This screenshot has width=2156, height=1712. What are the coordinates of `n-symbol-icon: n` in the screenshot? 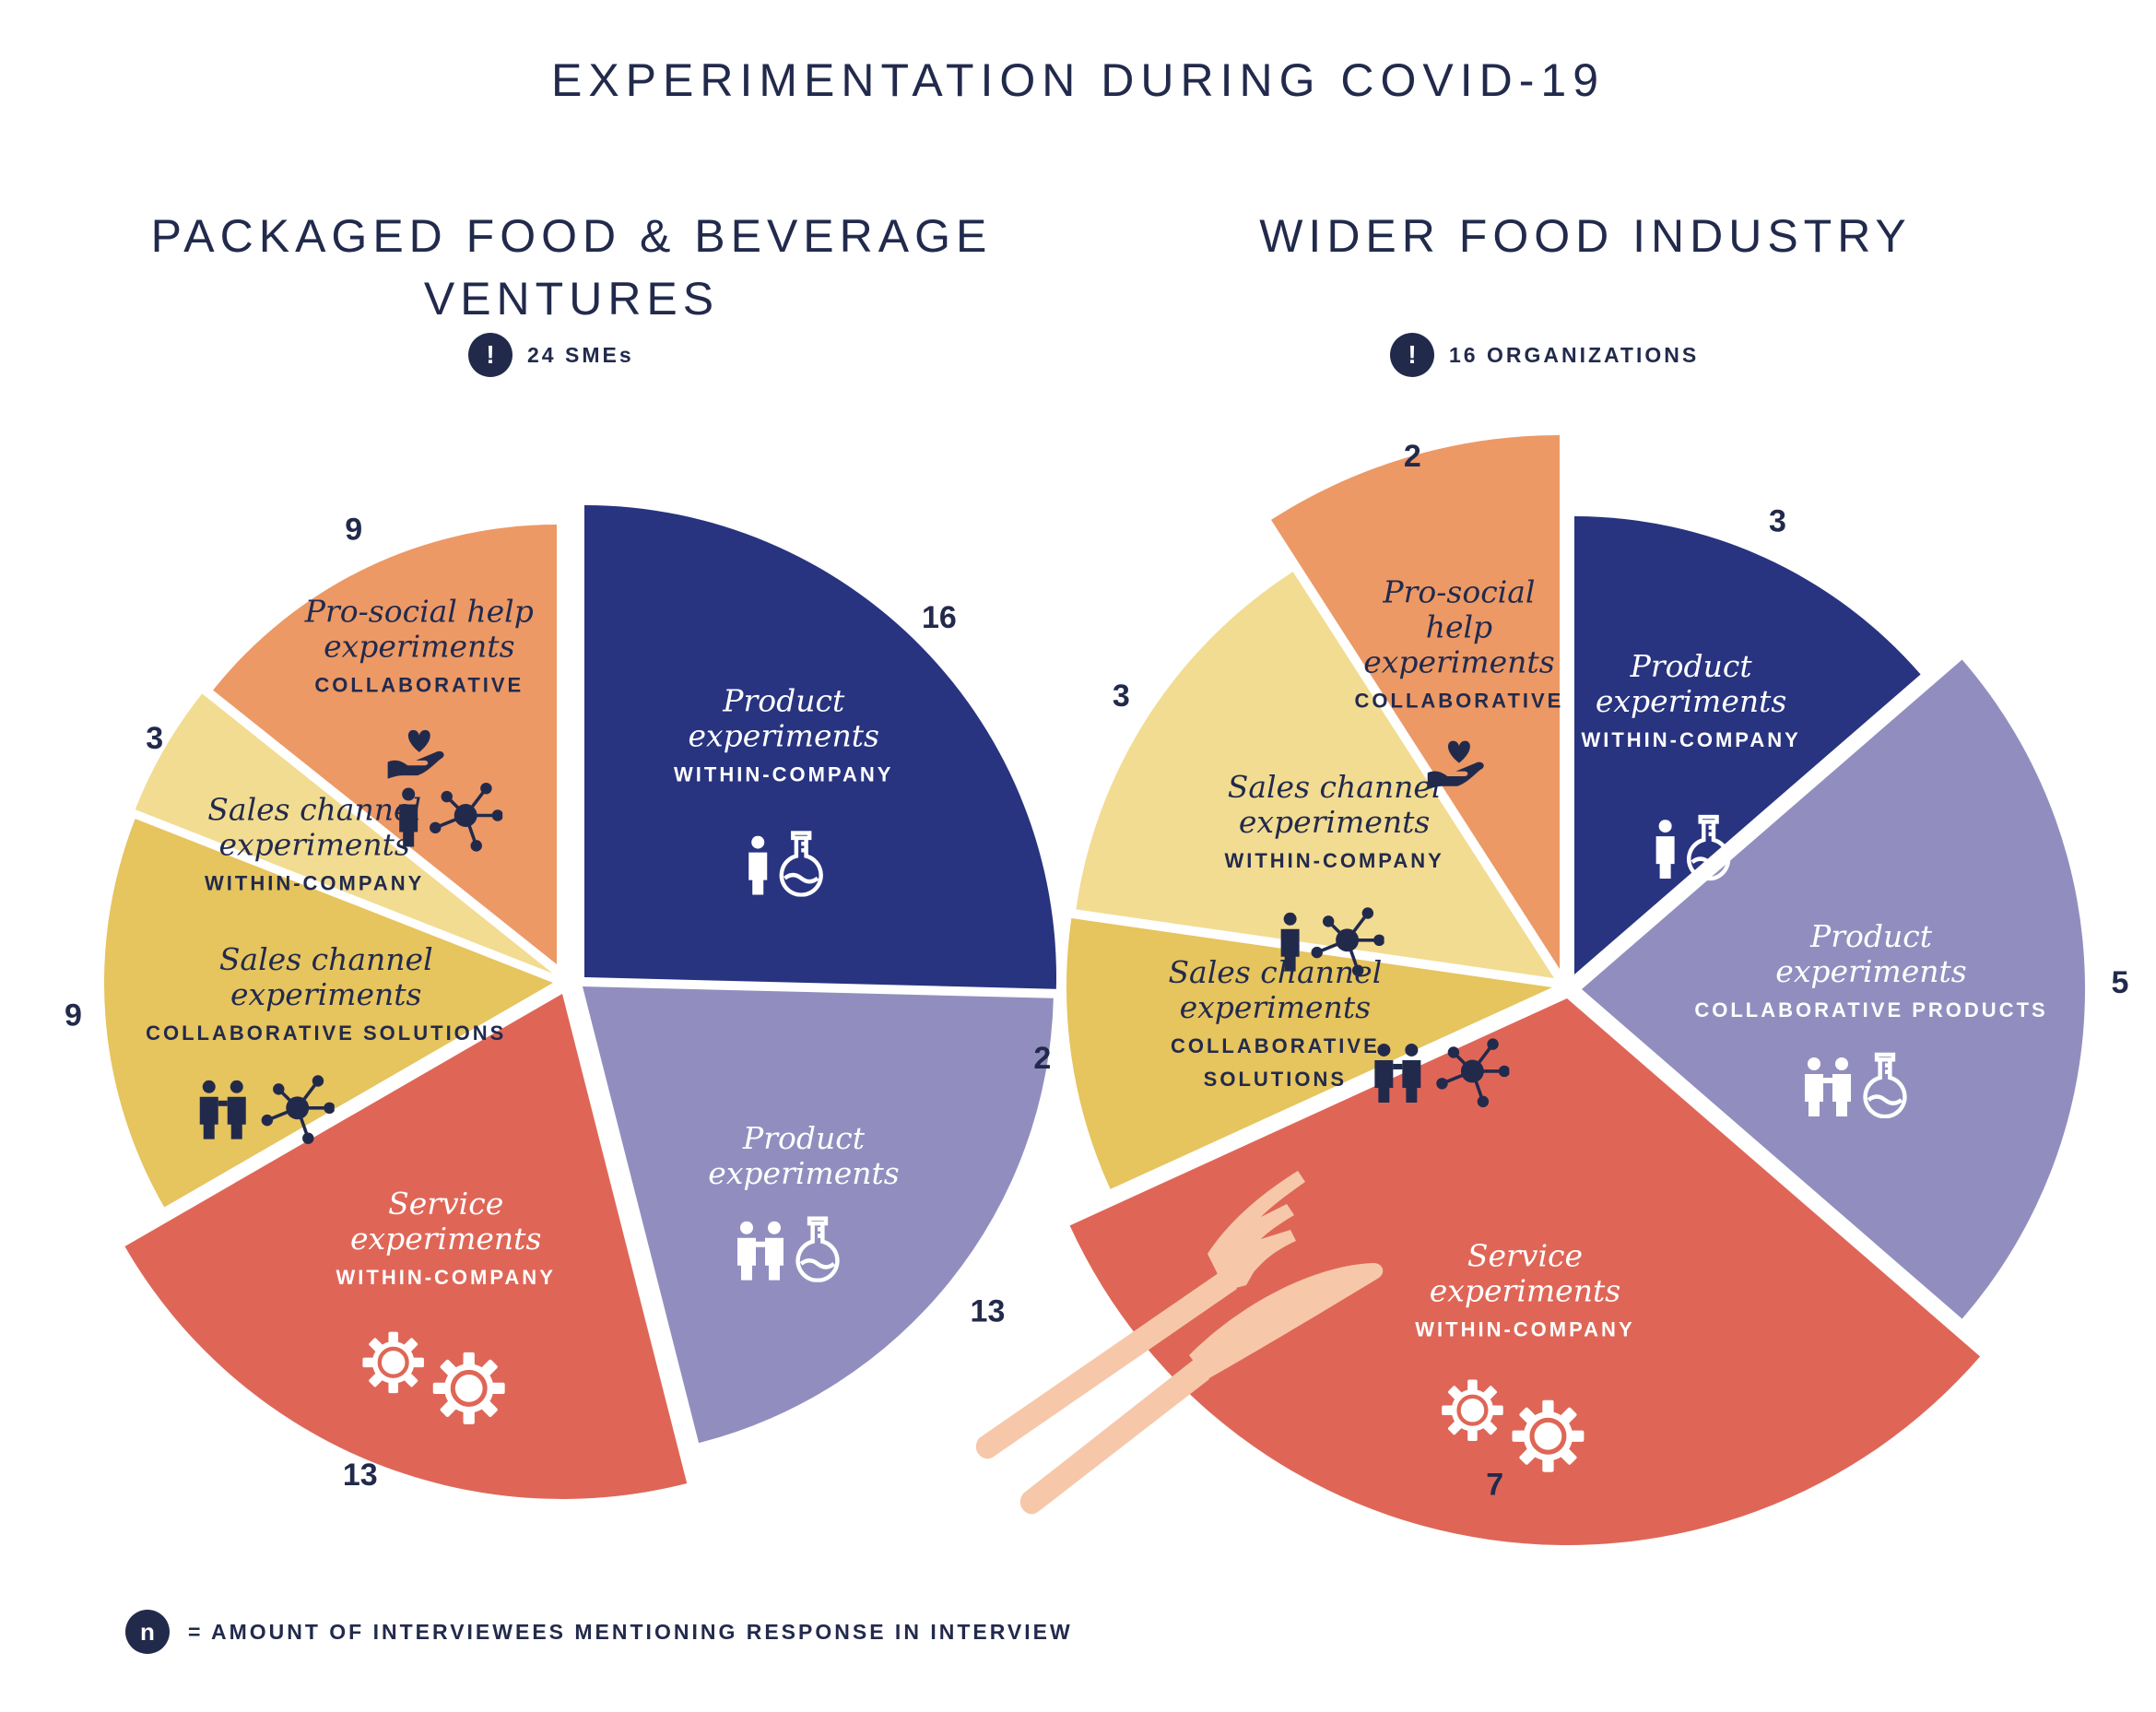 It's located at (147, 1632).